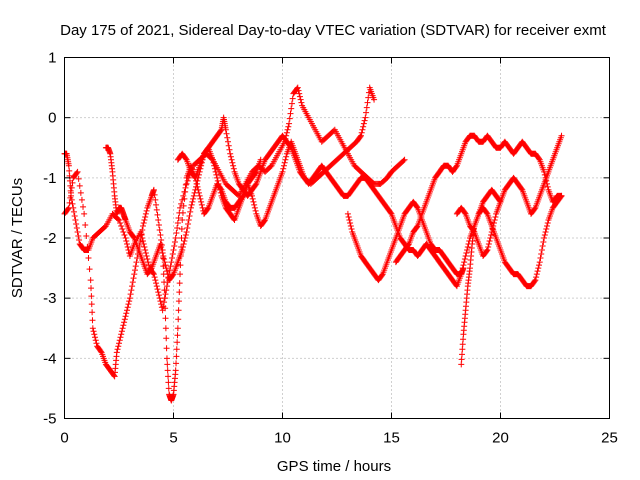 Image resolution: width=640 pixels, height=480 pixels. What do you see at coordinates (405, 241) in the screenshot?
I see `series-trace-e` at bounding box center [405, 241].